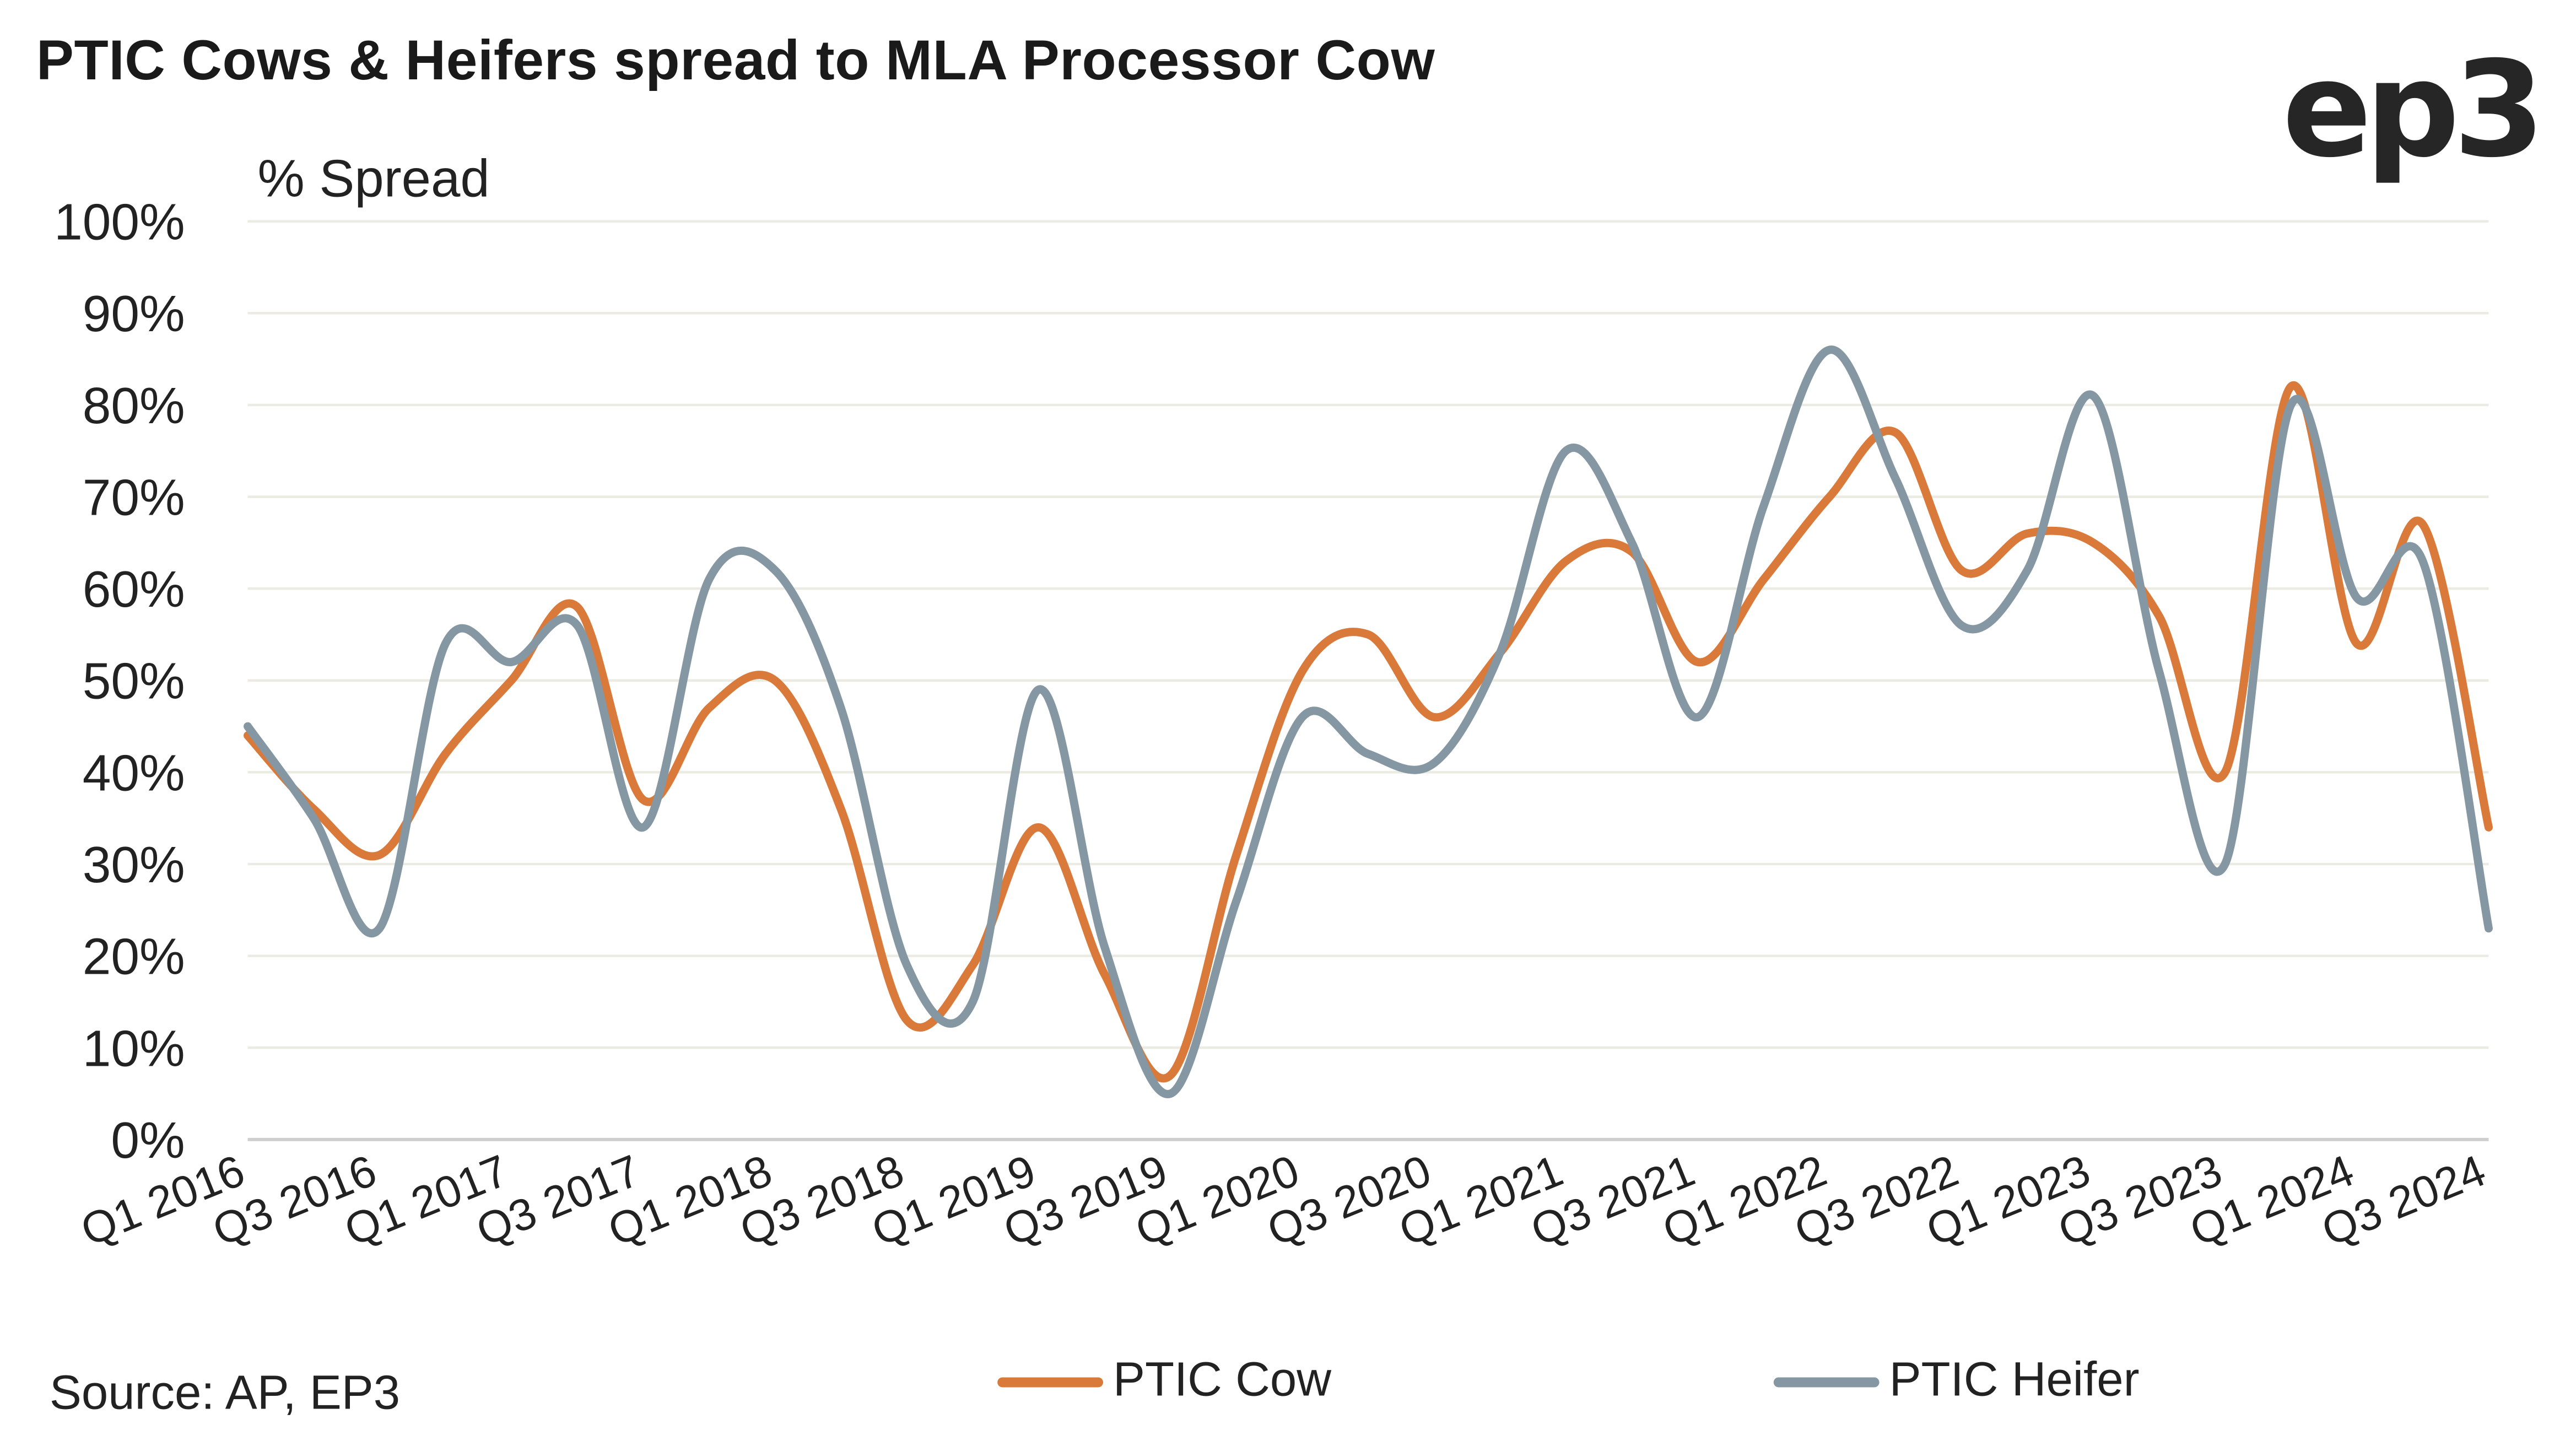 This screenshot has height=1430, width=2576. I want to click on y-tick-label: 0%, so click(148, 1140).